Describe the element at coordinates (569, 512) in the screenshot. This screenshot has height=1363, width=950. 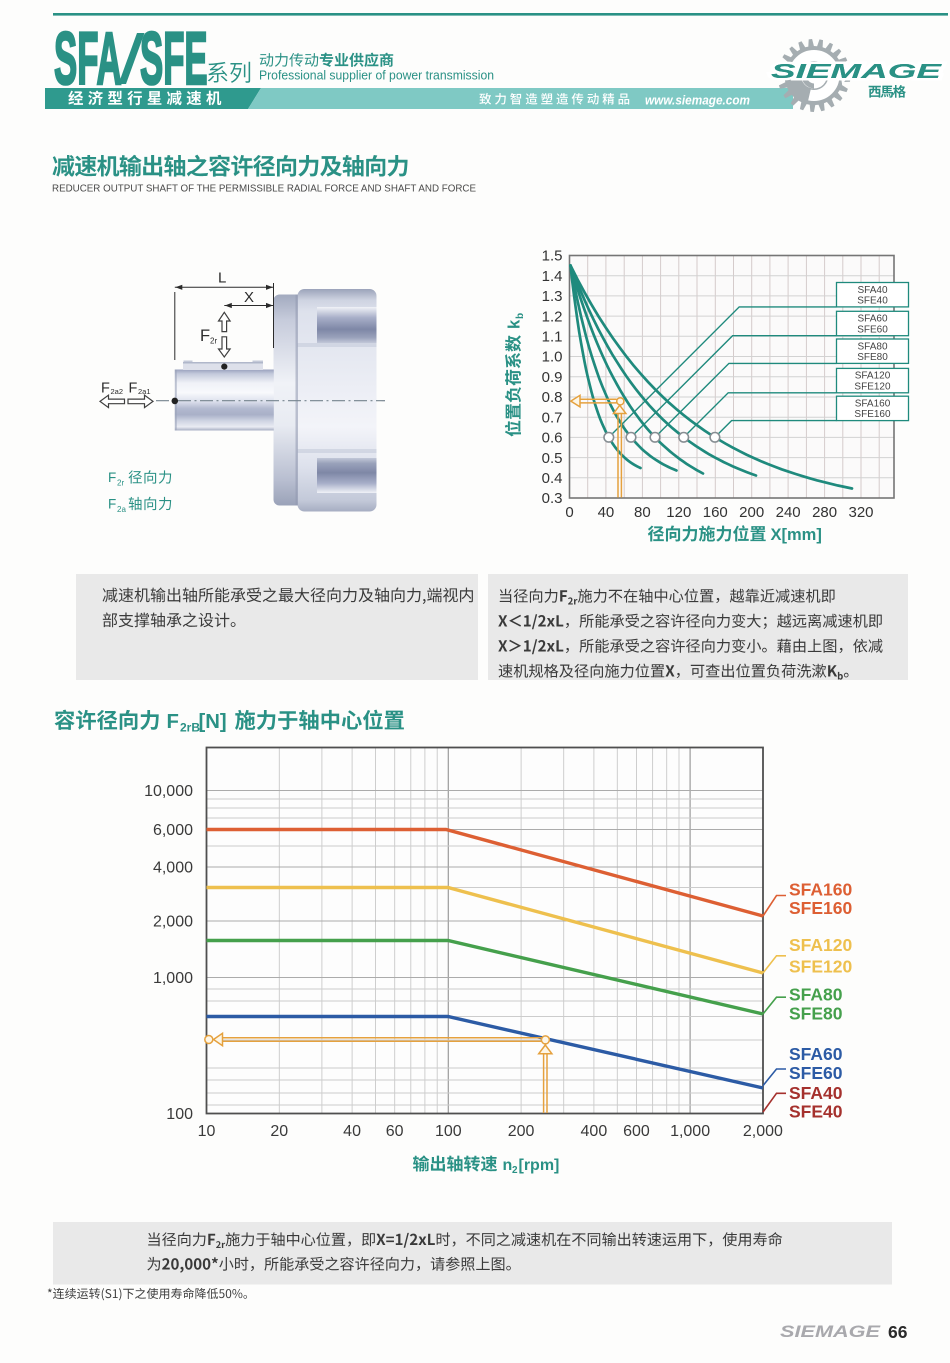
I see `svg-text: 0` at that location.